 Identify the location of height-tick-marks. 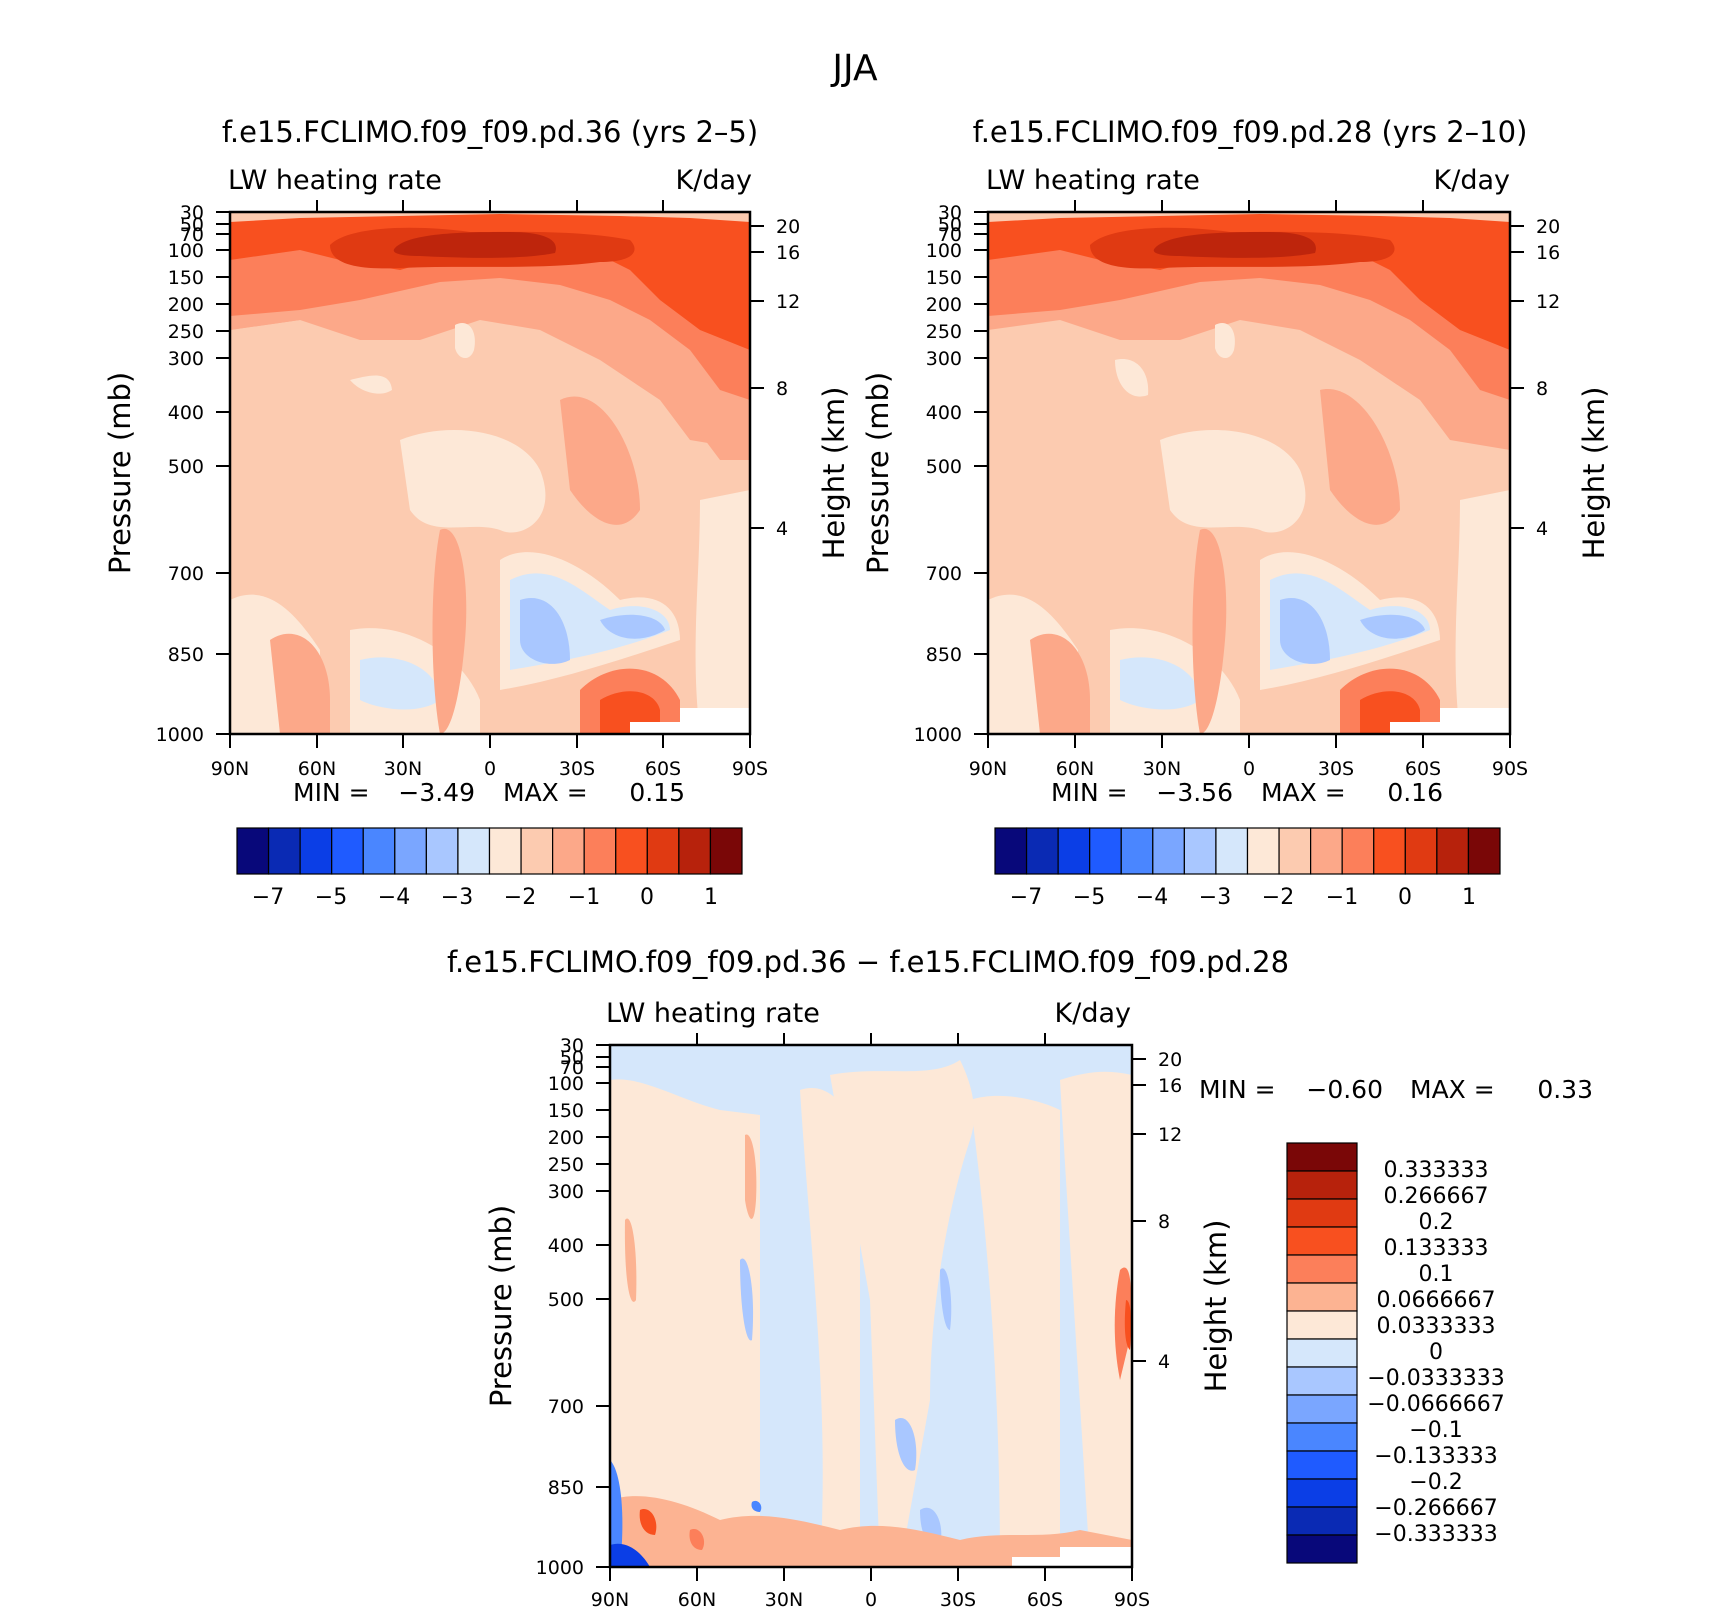
(1139, 1210).